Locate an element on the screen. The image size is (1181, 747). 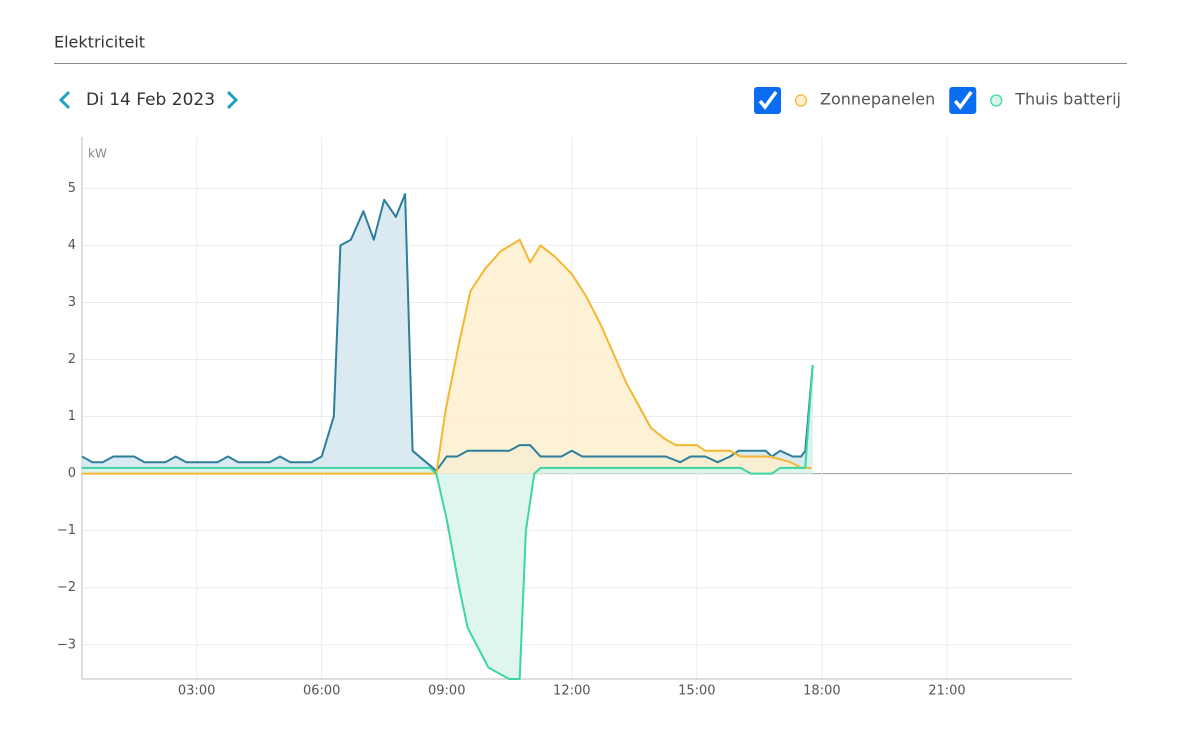
y-tick-label: 2 is located at coordinates (72, 359).